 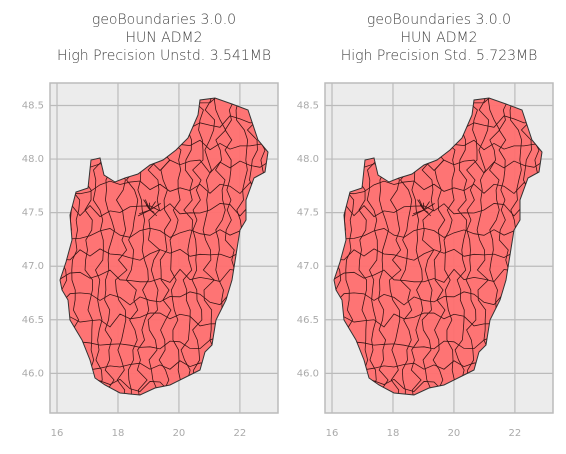 What do you see at coordinates (439, 56) in the screenshot?
I see `panel-title: High Precision Std. 5.723MB` at bounding box center [439, 56].